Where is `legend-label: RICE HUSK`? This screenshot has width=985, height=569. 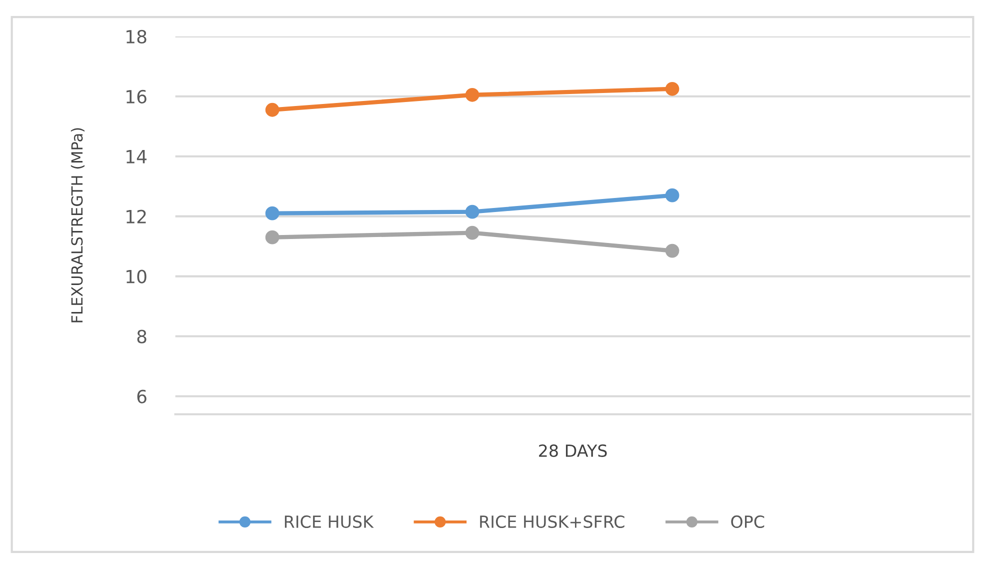 legend-label: RICE HUSK is located at coordinates (329, 521).